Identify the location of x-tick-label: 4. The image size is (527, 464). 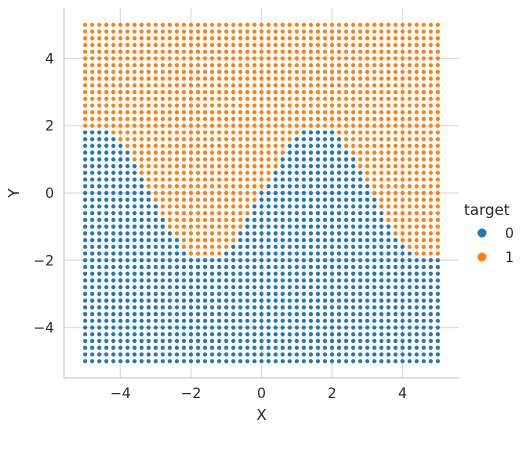
(402, 394).